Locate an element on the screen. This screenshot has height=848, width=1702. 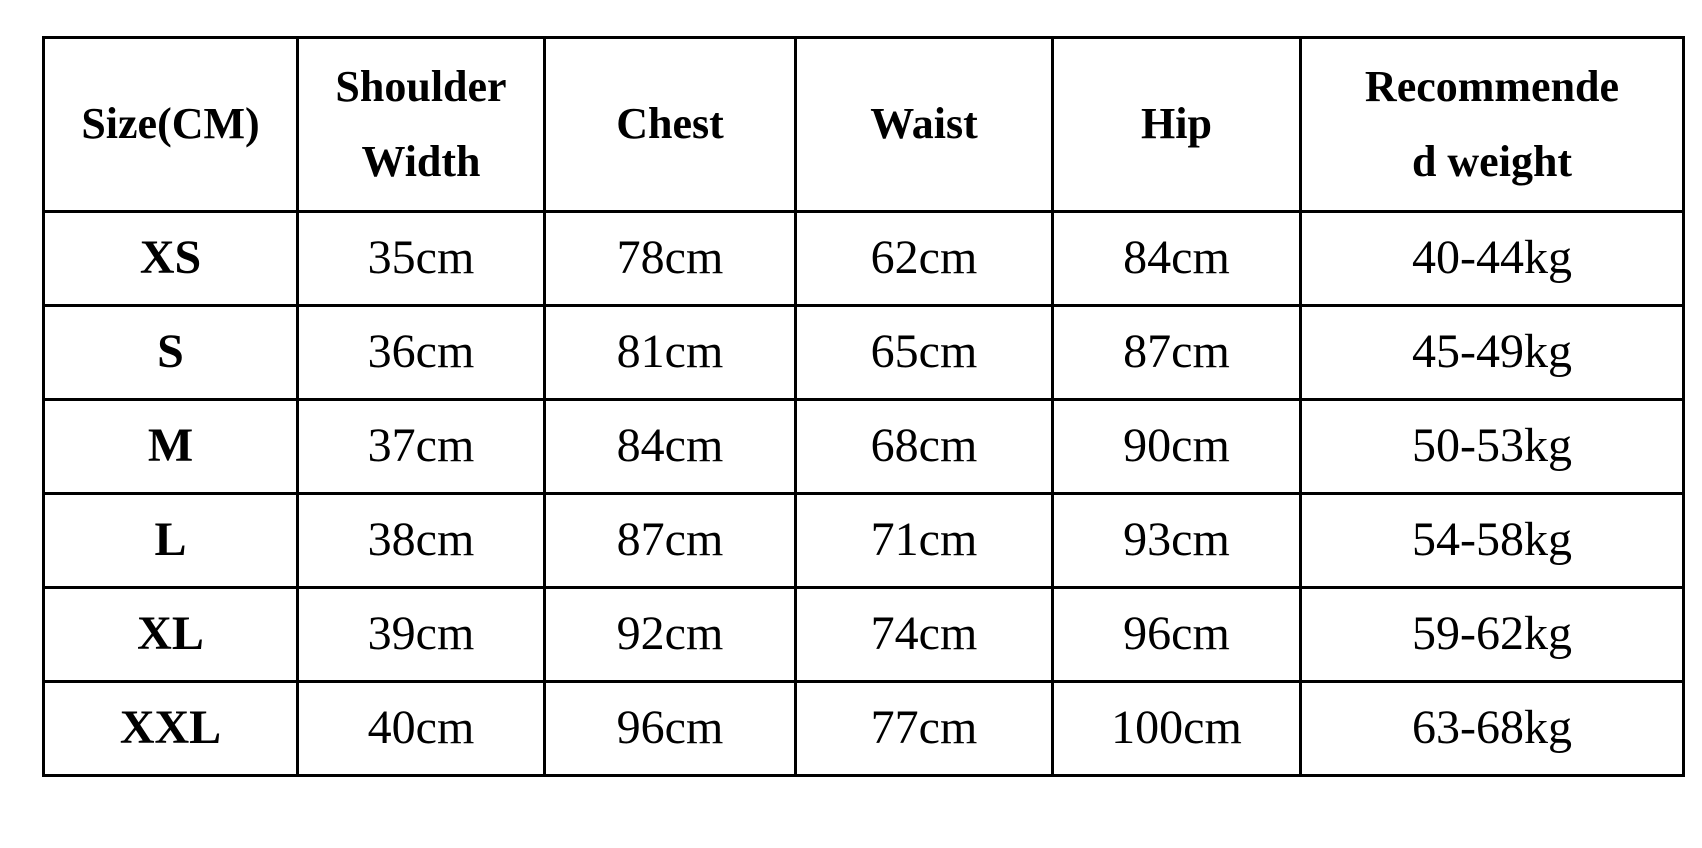
table-row-xxl: XXL 40cm 96cm 77cm 100cm 63-68kg is located at coordinates (863, 728).